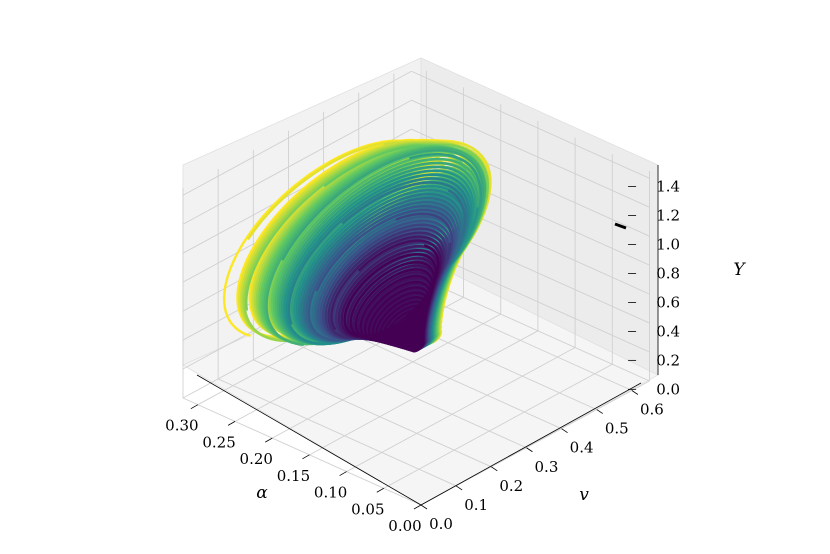  I want to click on y-tick-label: 0.6, so click(652, 410).